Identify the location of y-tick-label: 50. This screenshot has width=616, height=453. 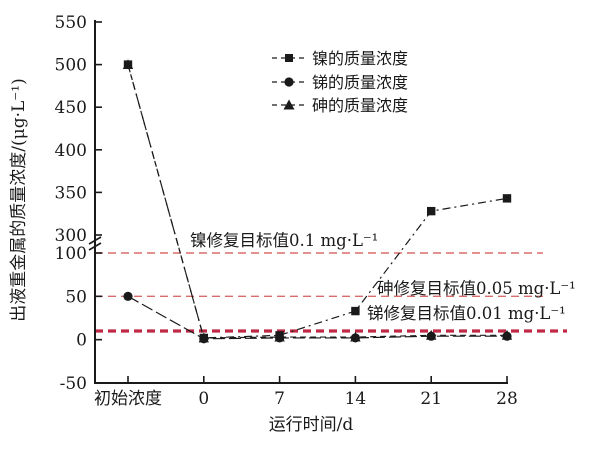
(76, 297).